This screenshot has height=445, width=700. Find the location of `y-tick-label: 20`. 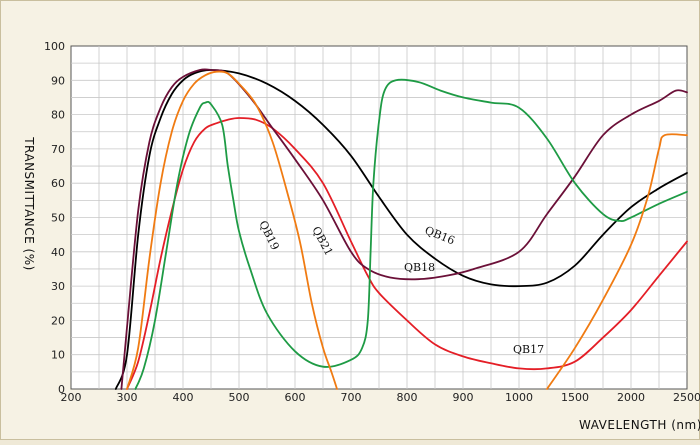

y-tick-label: 20 is located at coordinates (58, 320).